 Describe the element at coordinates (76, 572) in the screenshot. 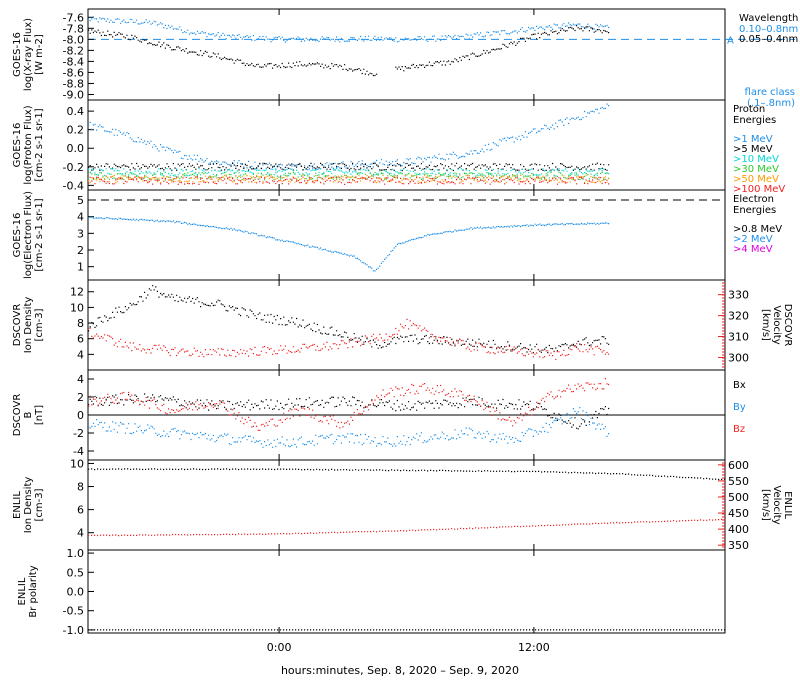

I see `y-tick-label: 0.5` at that location.